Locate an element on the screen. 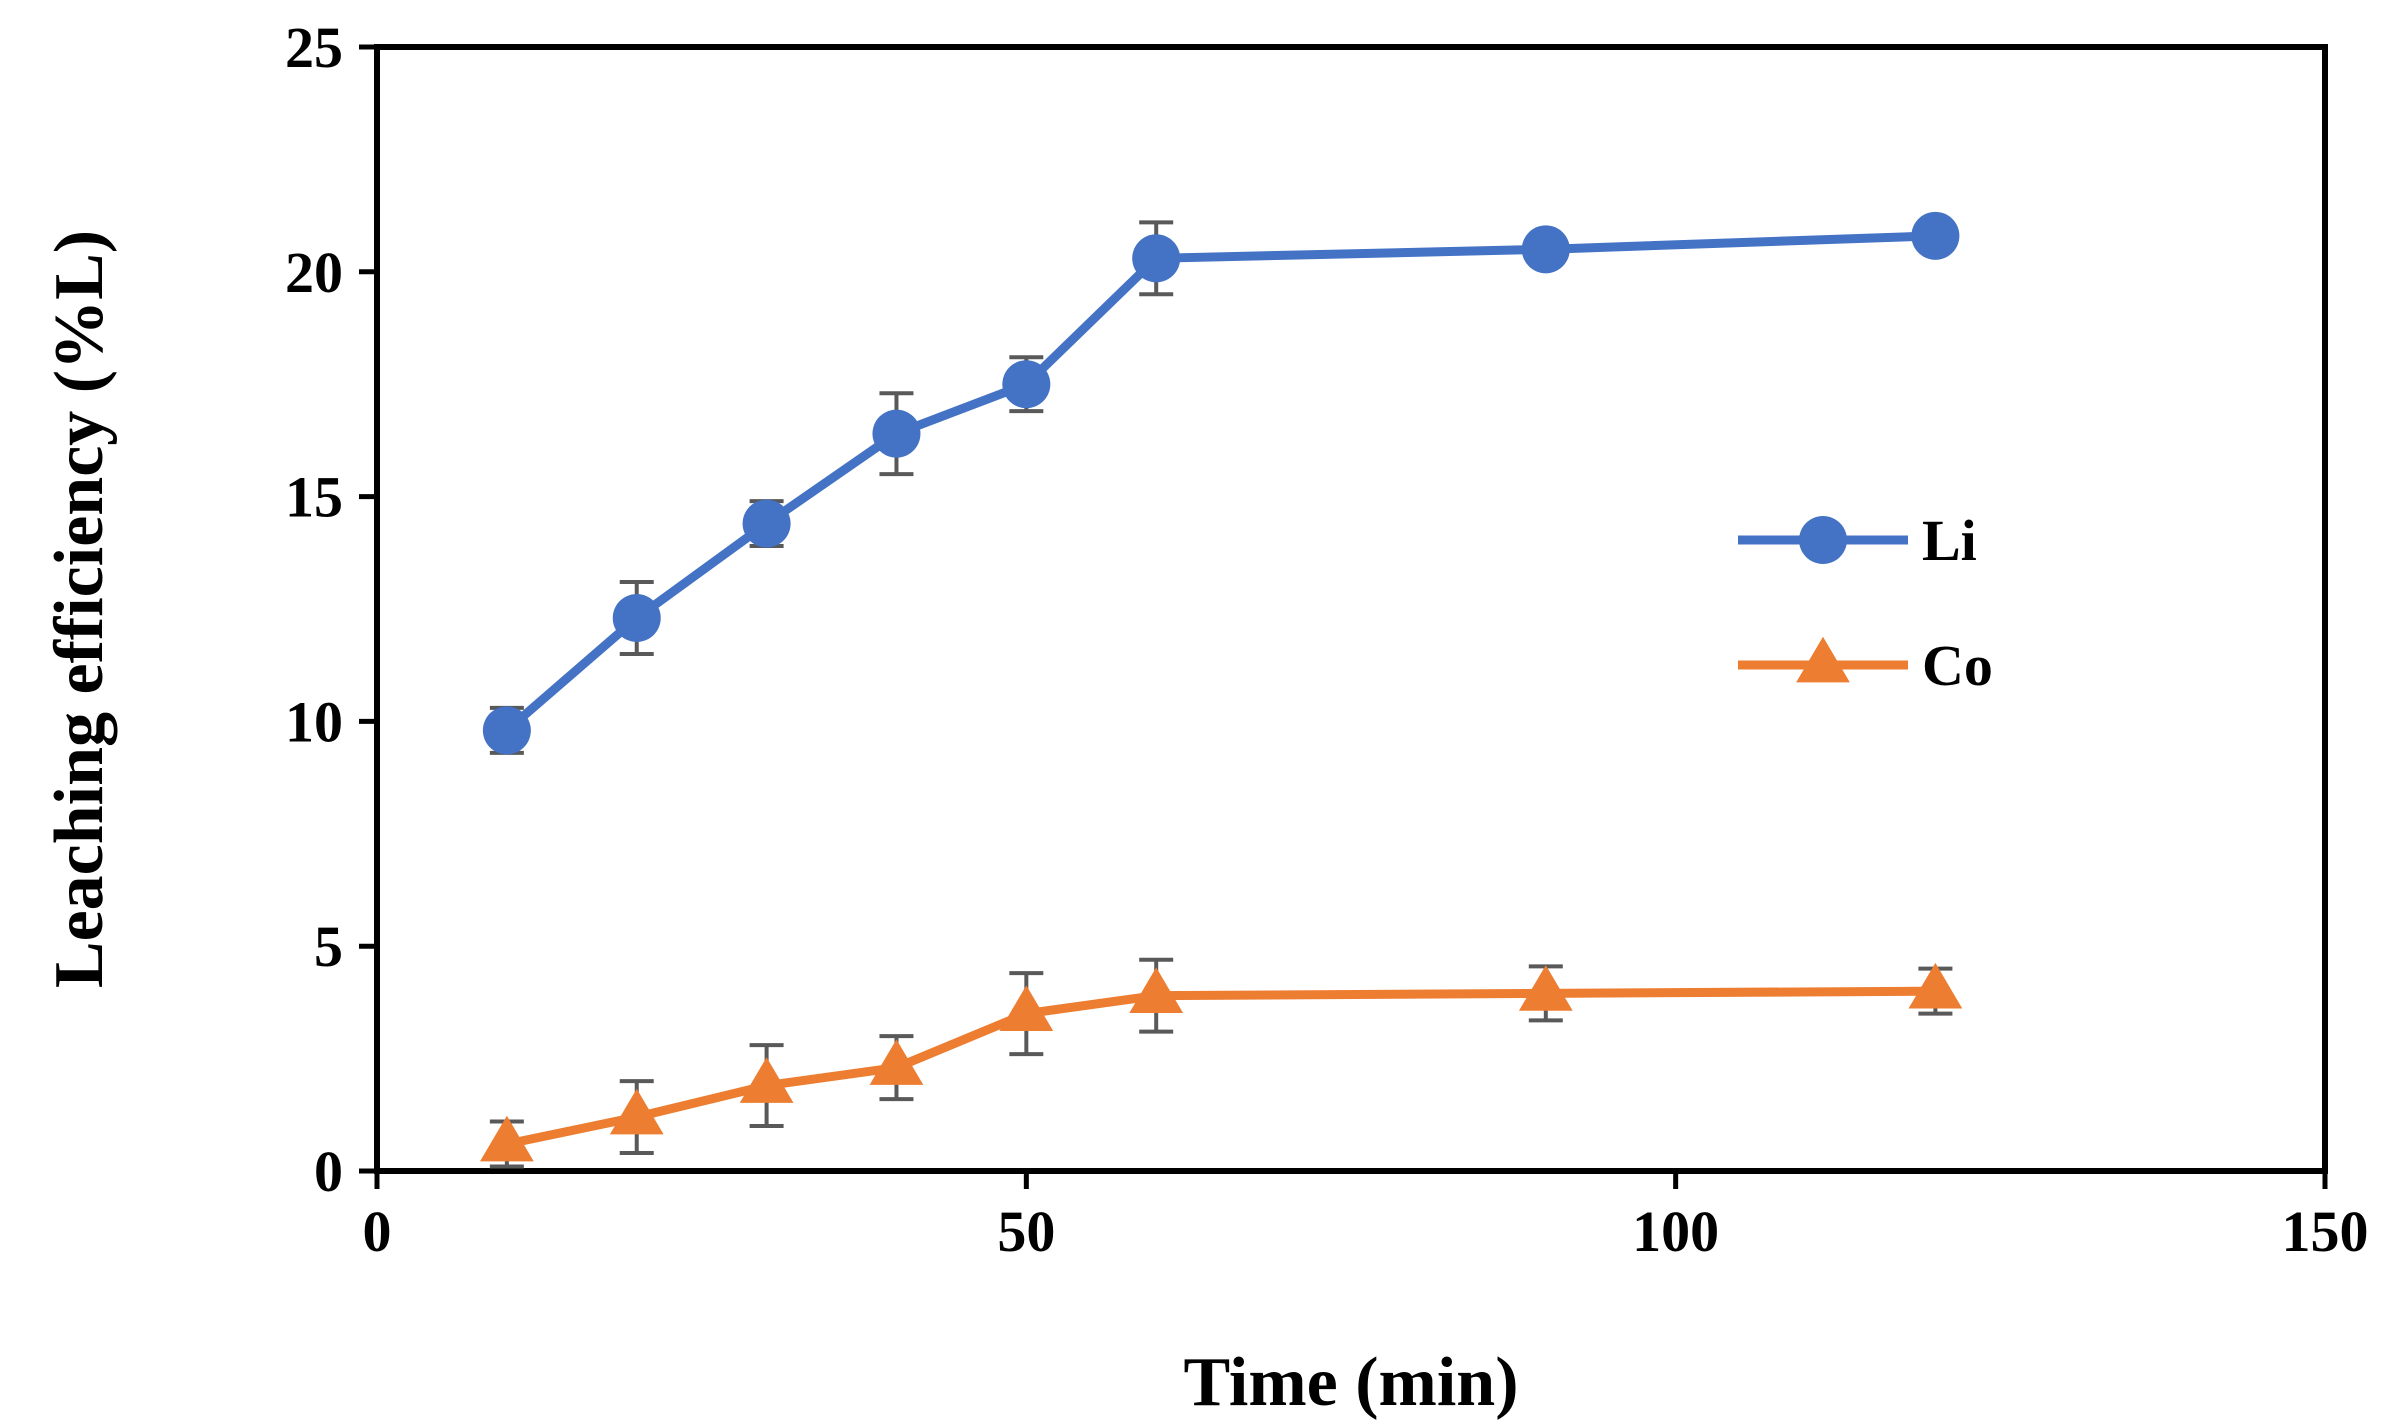  series-line-co is located at coordinates (1220, 1067).